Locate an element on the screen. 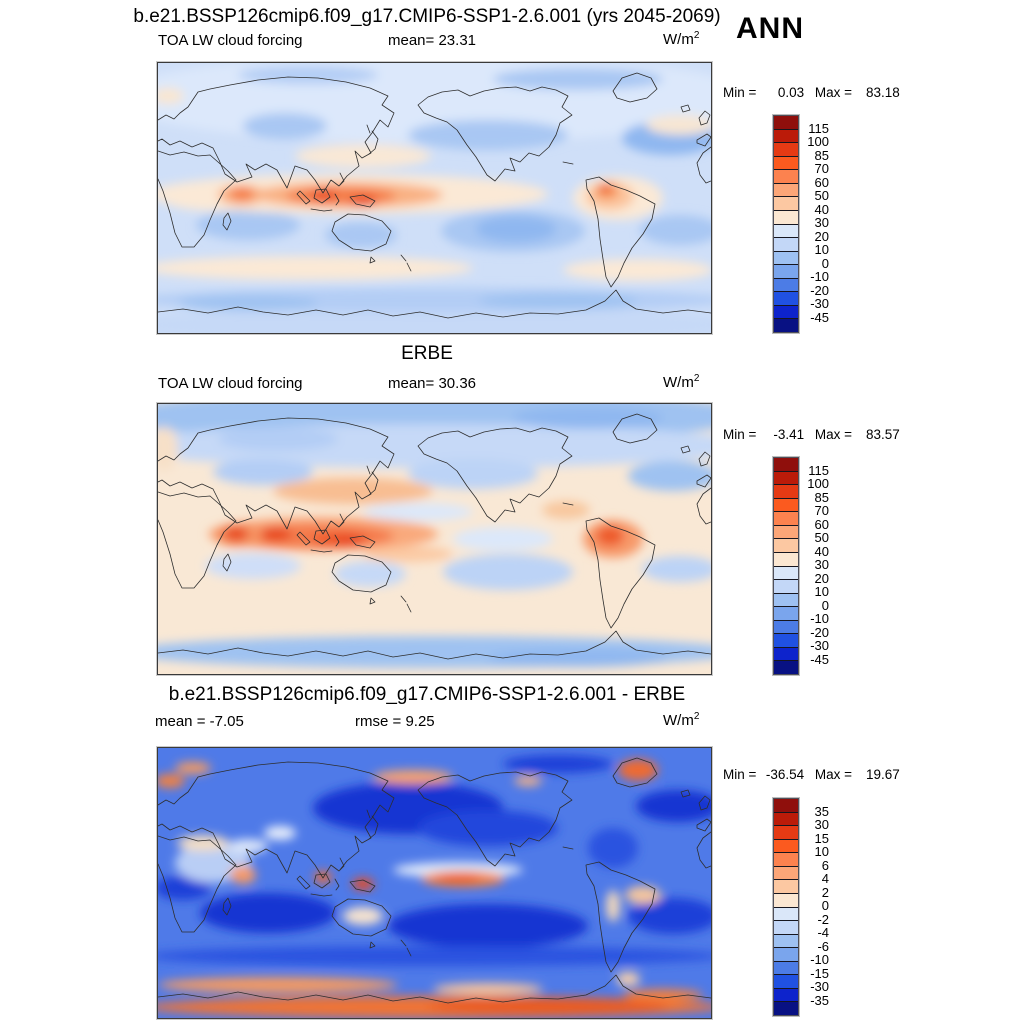 The width and height of the screenshot is (1024, 1024). panel1-units: W/m2 is located at coordinates (681, 39).